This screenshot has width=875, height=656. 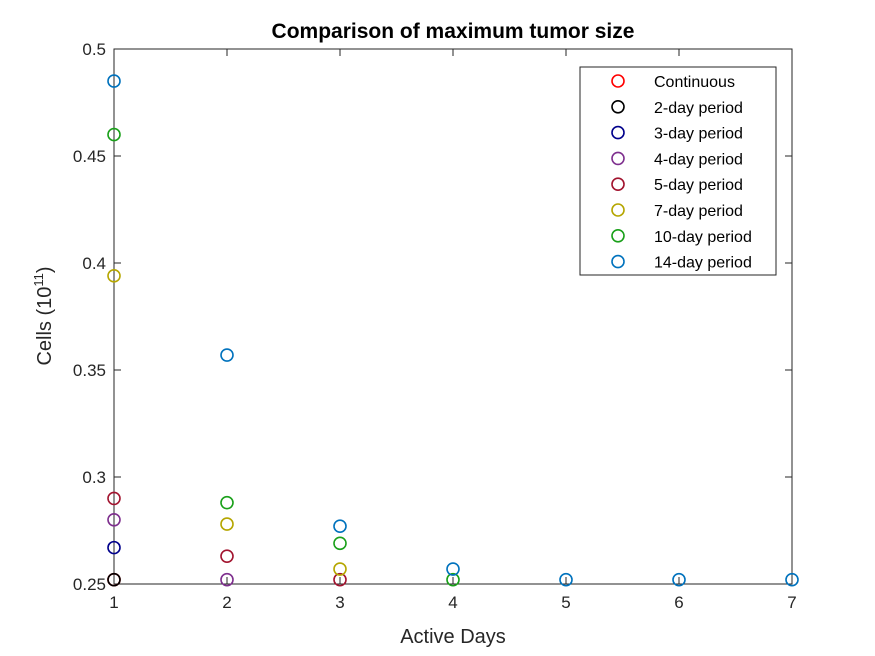 I want to click on legend-label: 3-day period, so click(x=698, y=134).